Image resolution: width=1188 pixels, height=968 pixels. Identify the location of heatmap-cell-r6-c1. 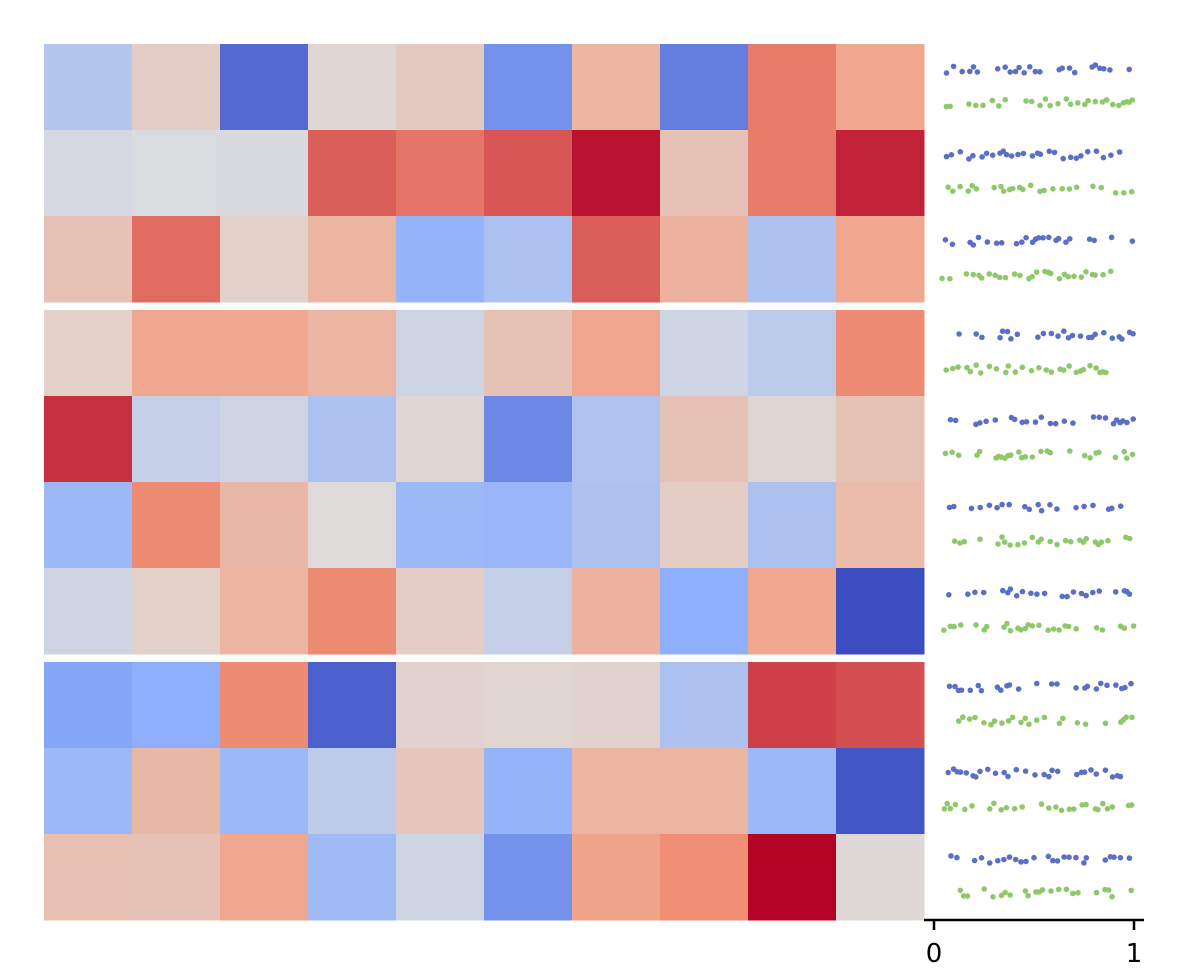
(176, 611).